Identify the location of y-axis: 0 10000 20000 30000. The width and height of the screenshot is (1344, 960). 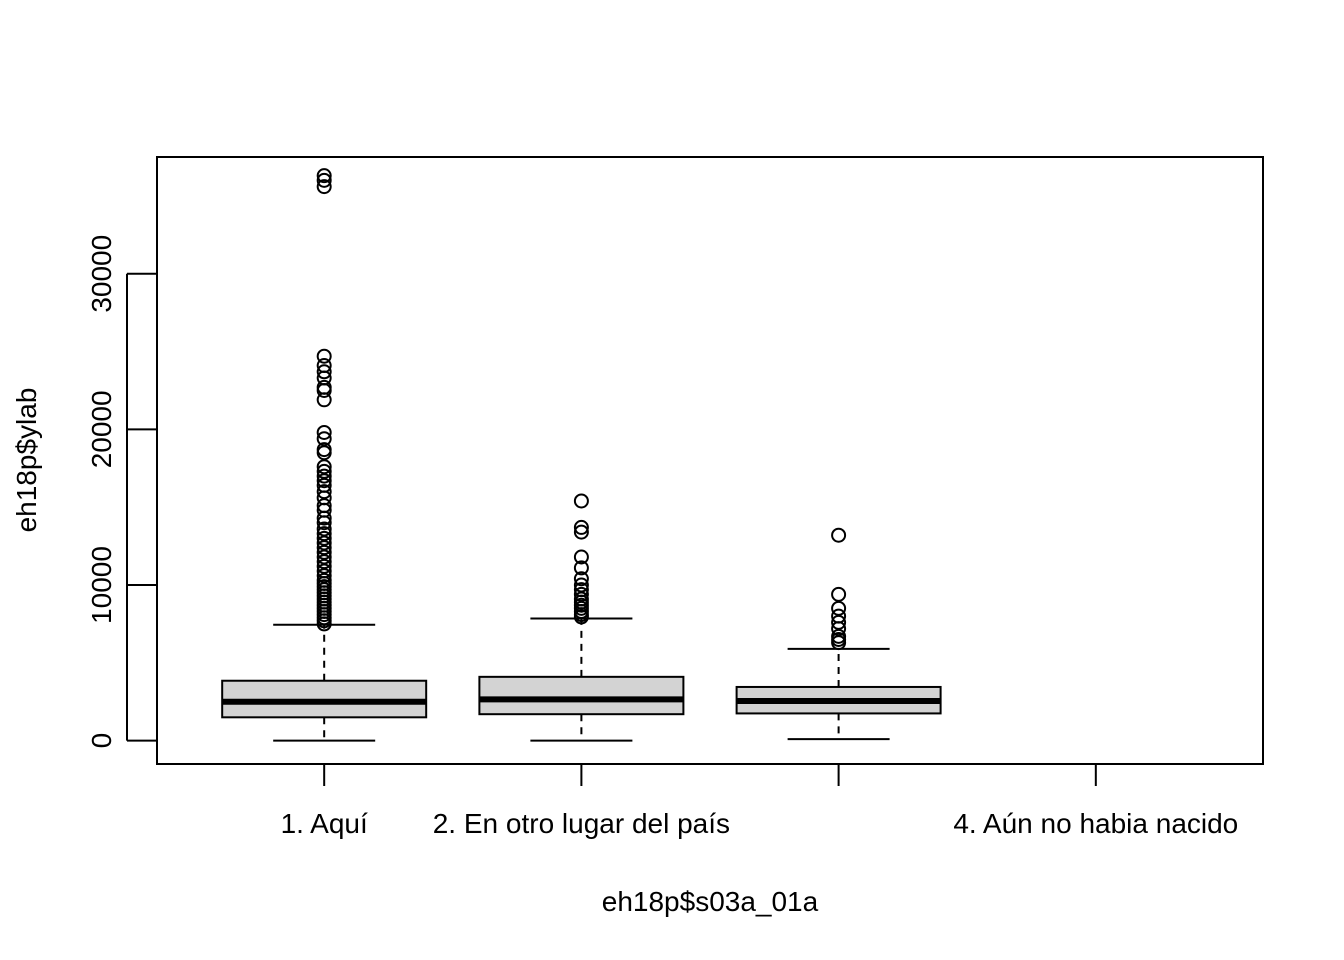
(121, 492).